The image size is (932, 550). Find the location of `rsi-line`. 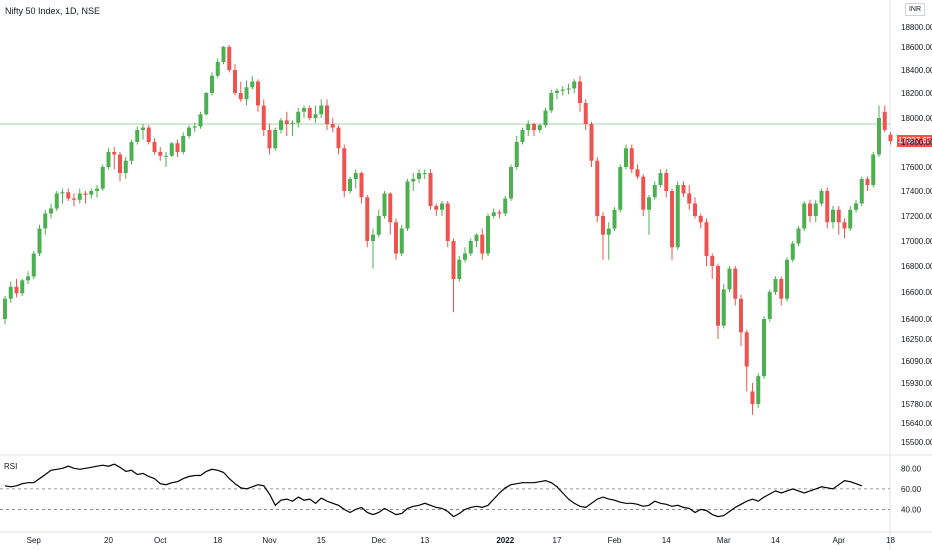

rsi-line is located at coordinates (433, 490).